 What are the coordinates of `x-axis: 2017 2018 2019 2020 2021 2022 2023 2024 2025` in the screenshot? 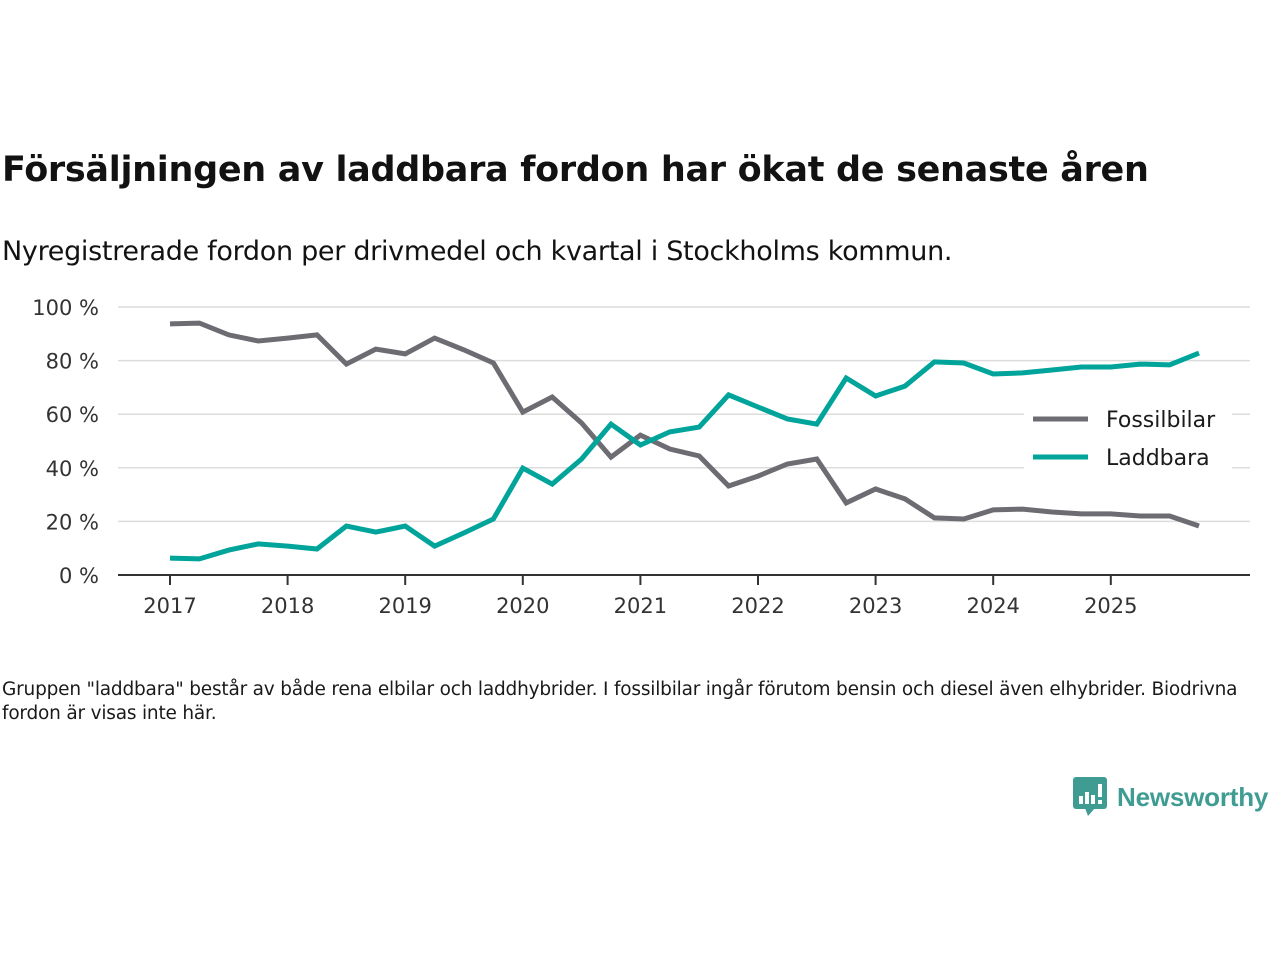 It's located at (684, 596).